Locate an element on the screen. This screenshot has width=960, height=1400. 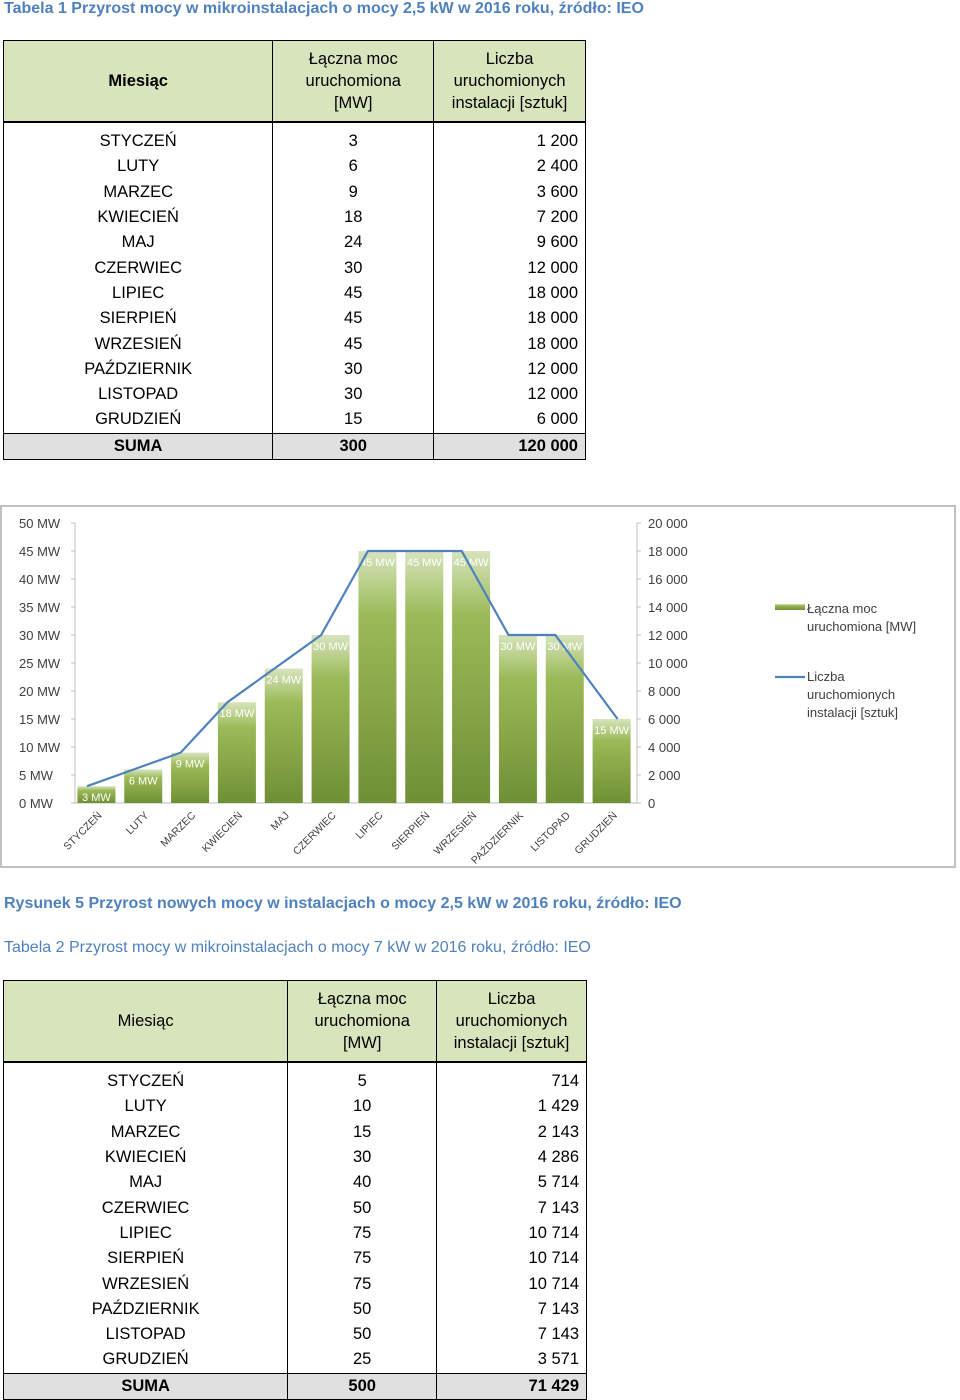
category-label: LISTOPAD is located at coordinates (550, 831).